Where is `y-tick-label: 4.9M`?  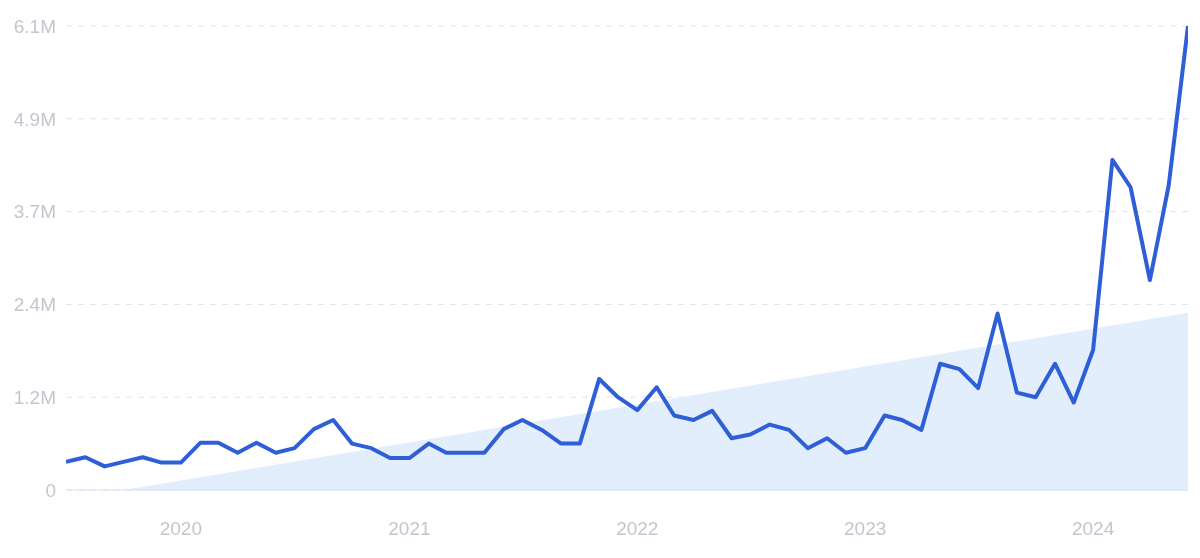 y-tick-label: 4.9M is located at coordinates (34, 119).